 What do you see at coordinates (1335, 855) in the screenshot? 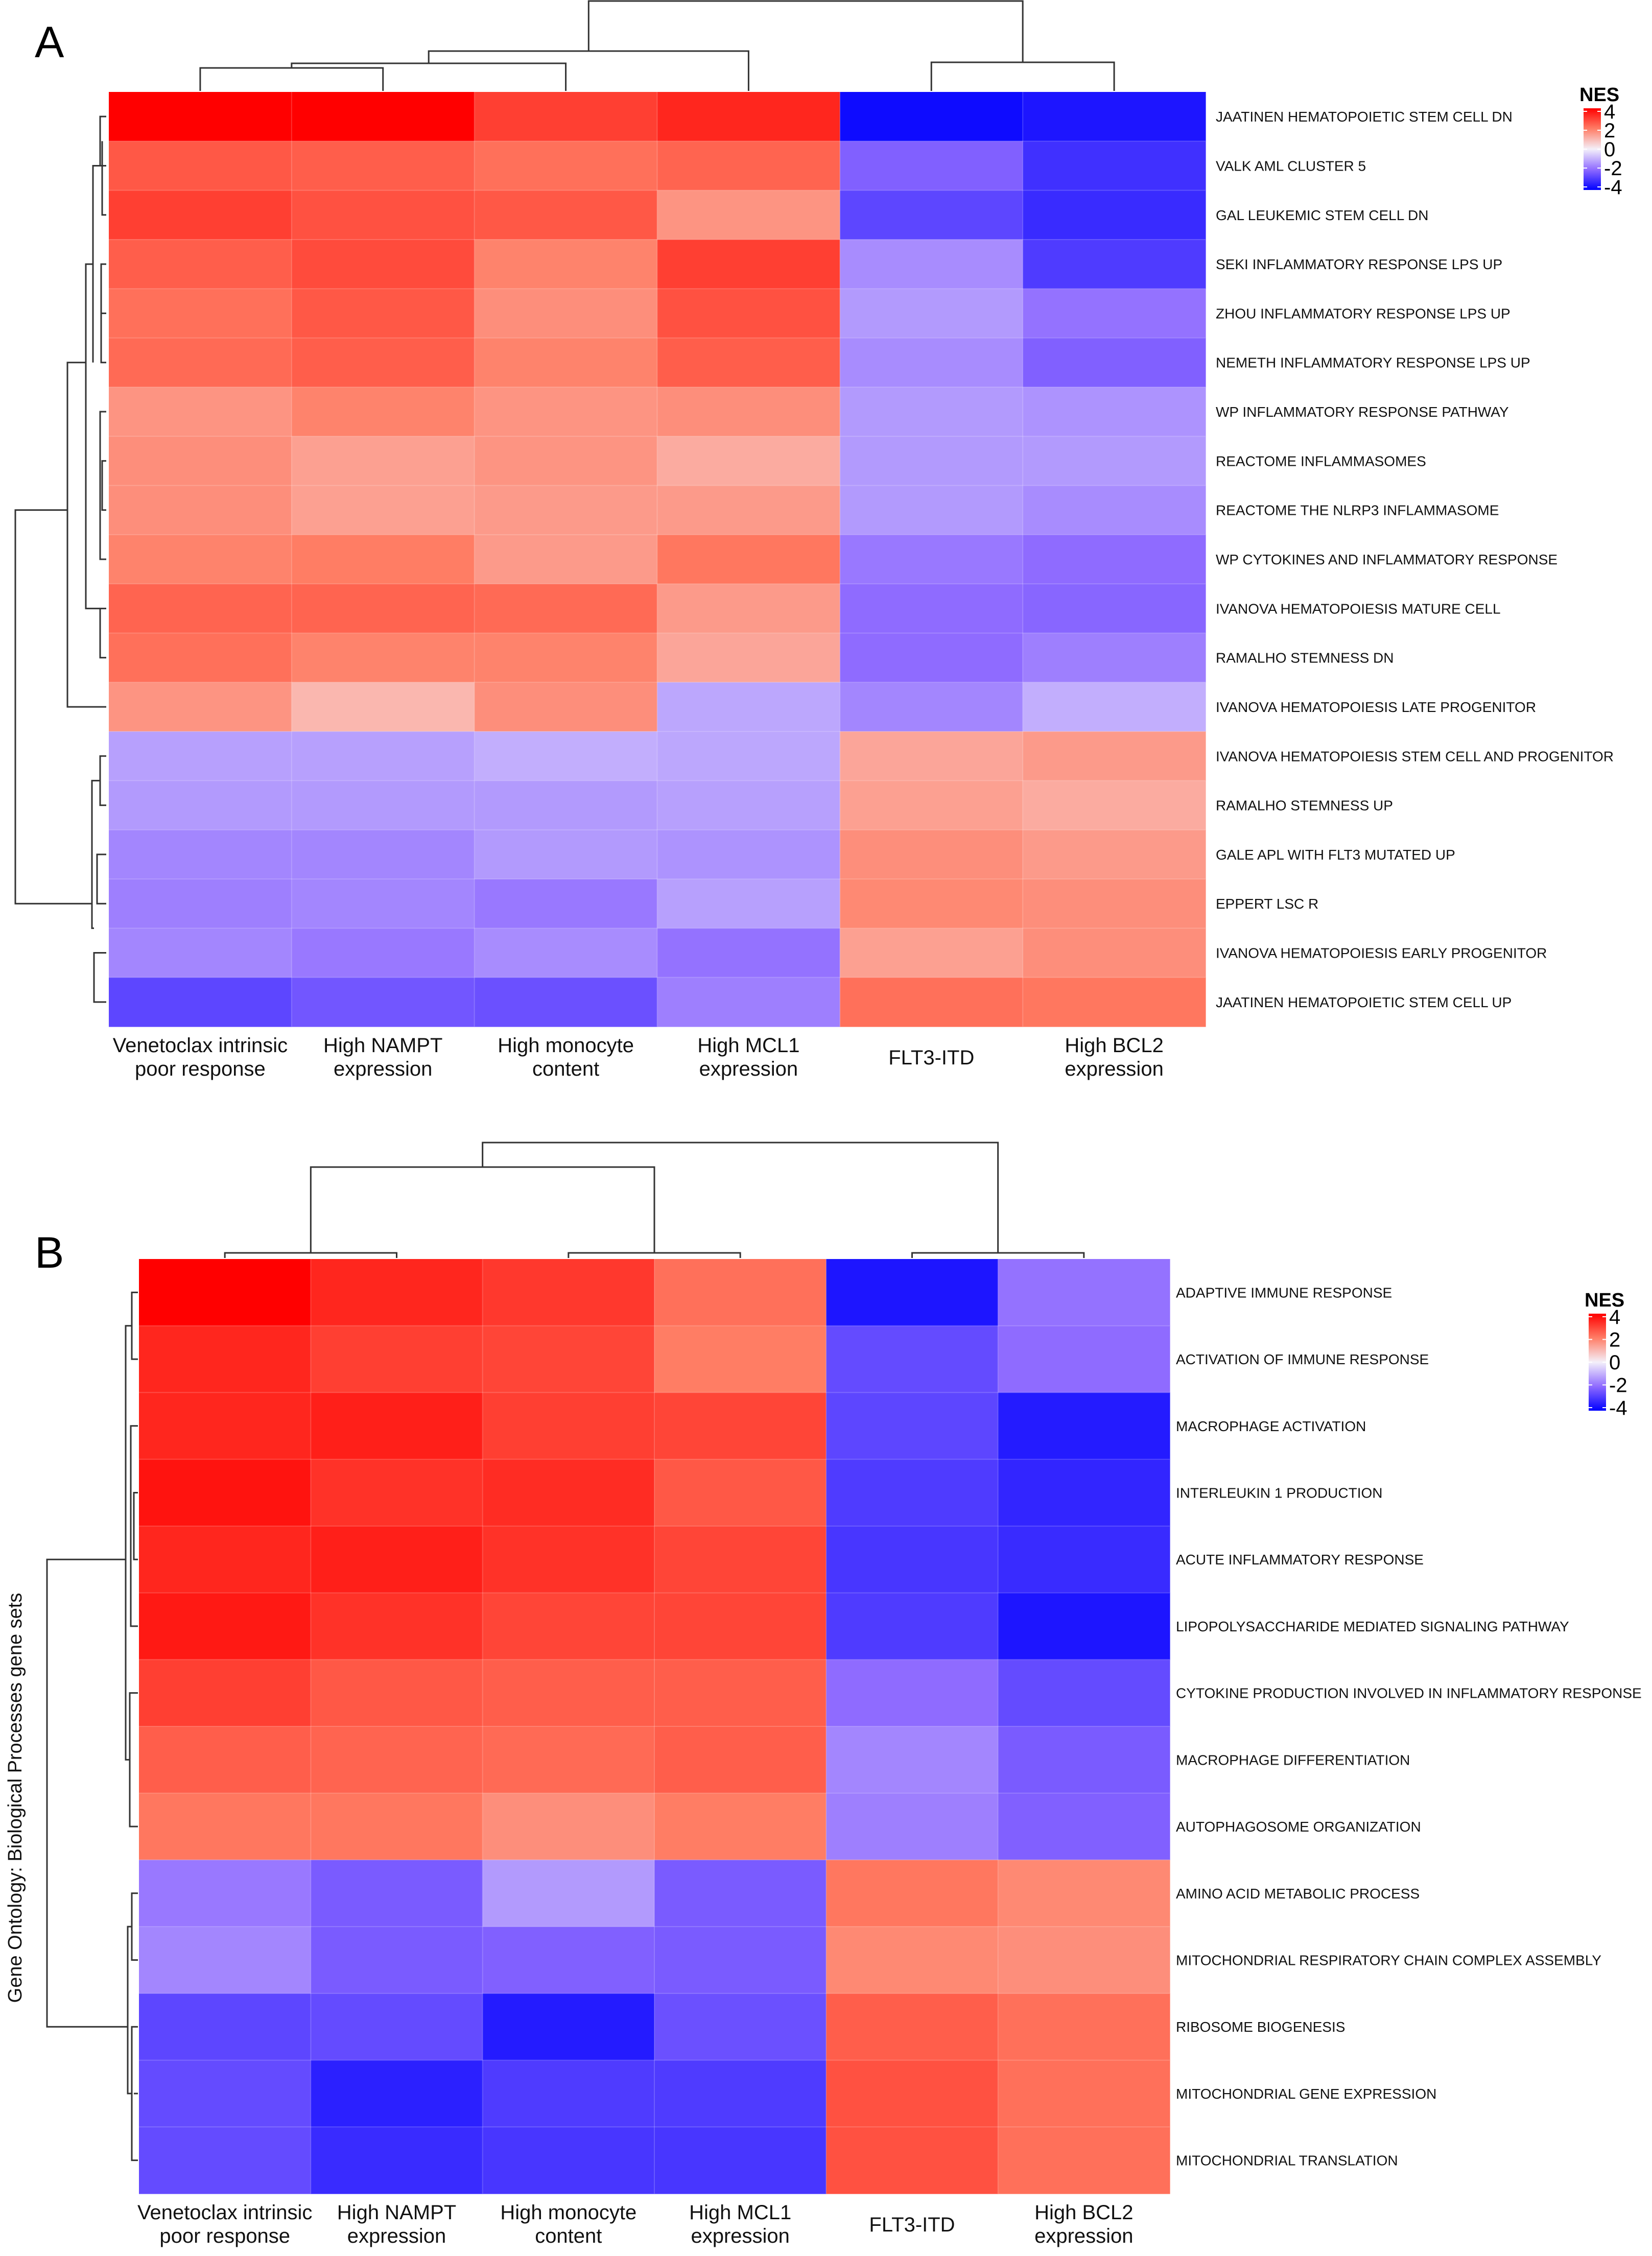
I see `row-label: GALE APL WITH FLT3 MUTATED UP` at bounding box center [1335, 855].